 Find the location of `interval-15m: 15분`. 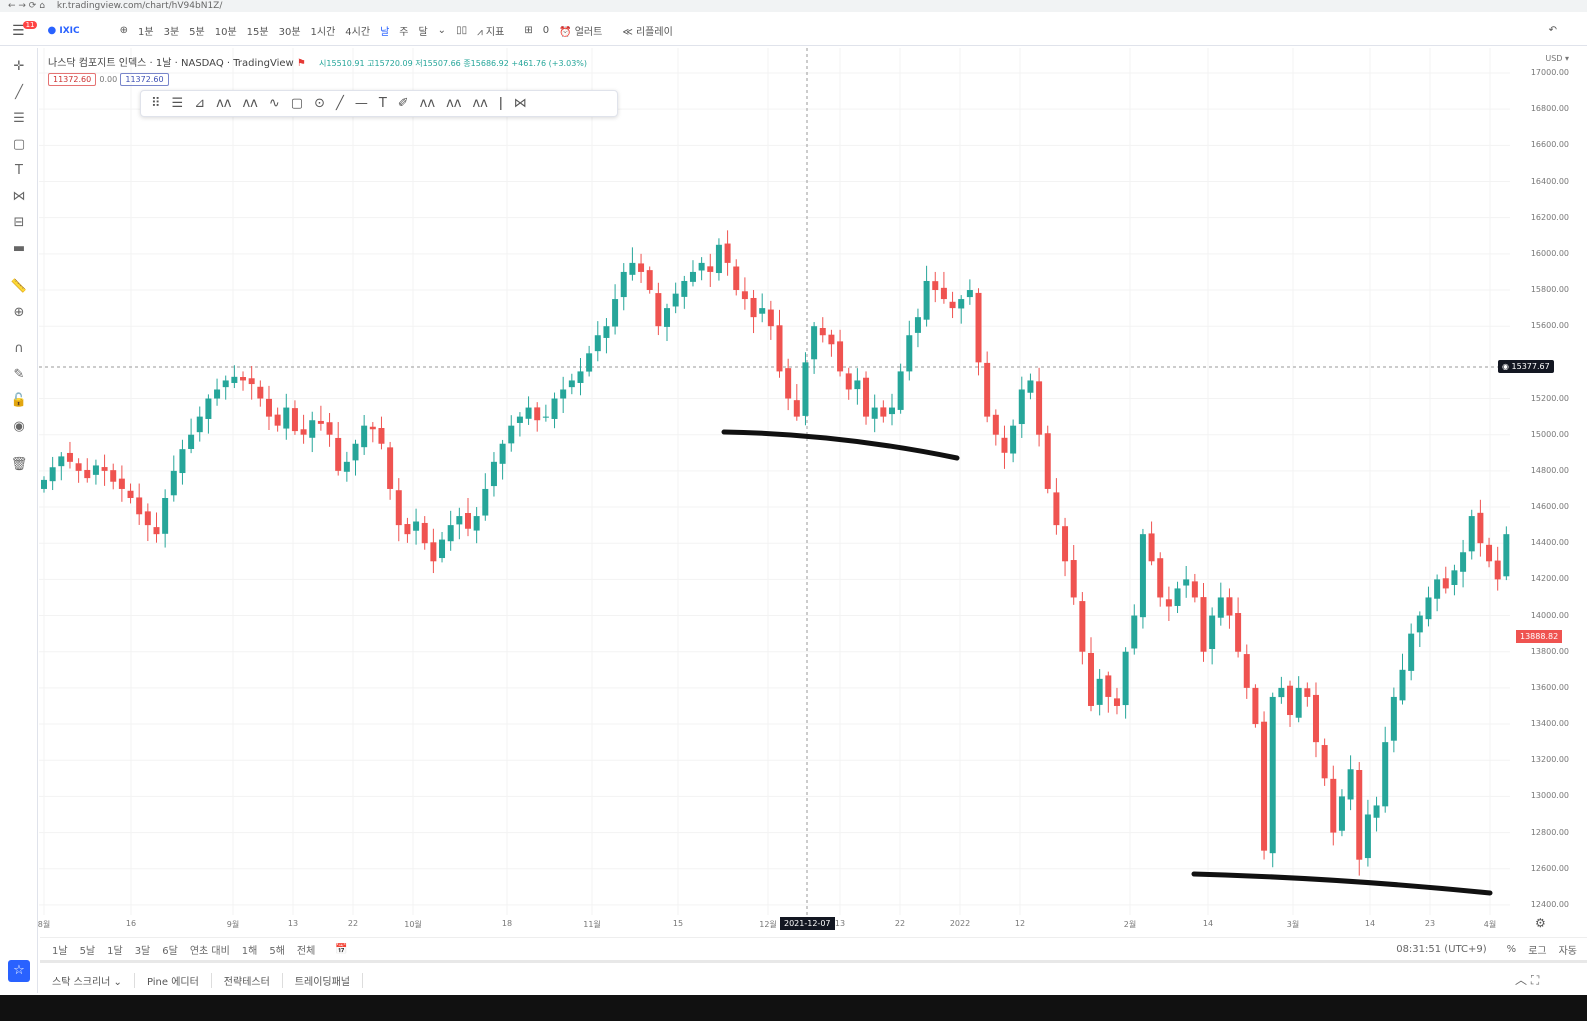

interval-15m: 15분 is located at coordinates (257, 32).